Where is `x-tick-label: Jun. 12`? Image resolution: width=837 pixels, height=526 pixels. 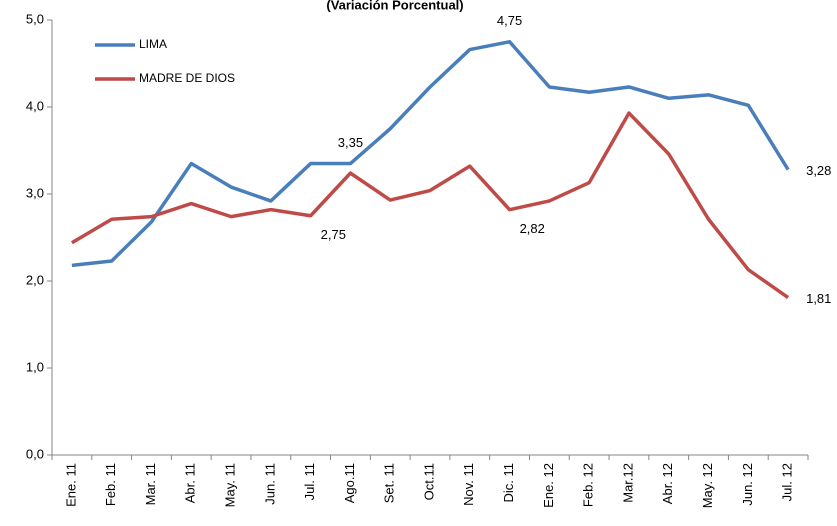
x-tick-label: Jun. 12 is located at coordinates (747, 484).